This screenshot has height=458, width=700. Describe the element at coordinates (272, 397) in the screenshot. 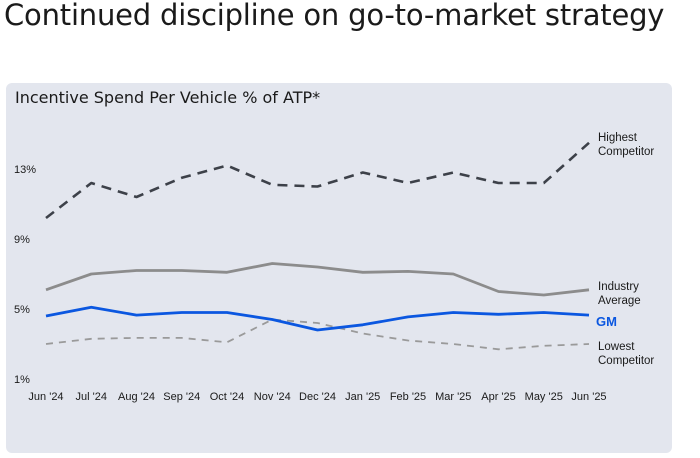

I see `x-tick-label: Nov '24` at that location.